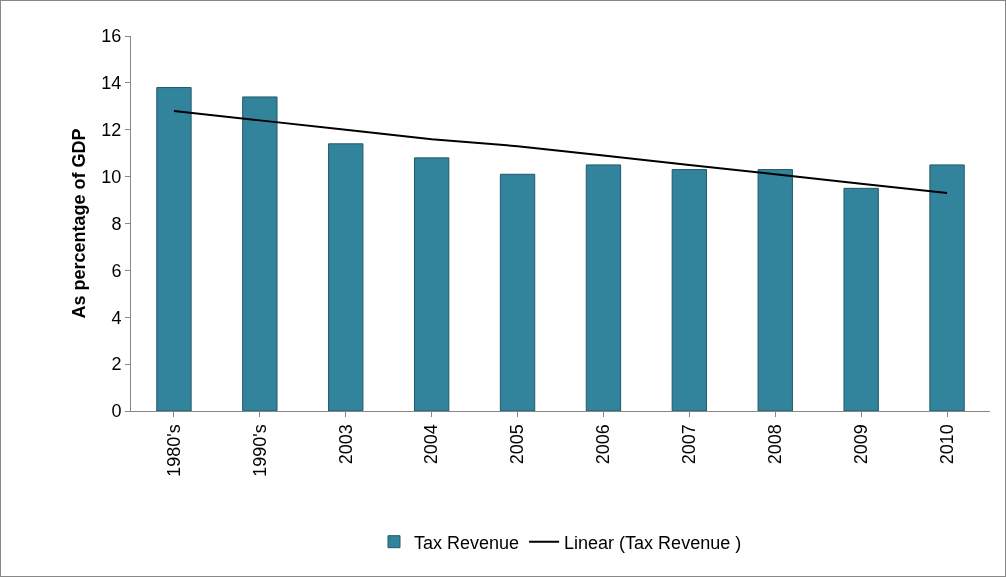 This screenshot has height=577, width=1006. Describe the element at coordinates (111, 176) in the screenshot. I see `y-tick-label: 10` at that location.